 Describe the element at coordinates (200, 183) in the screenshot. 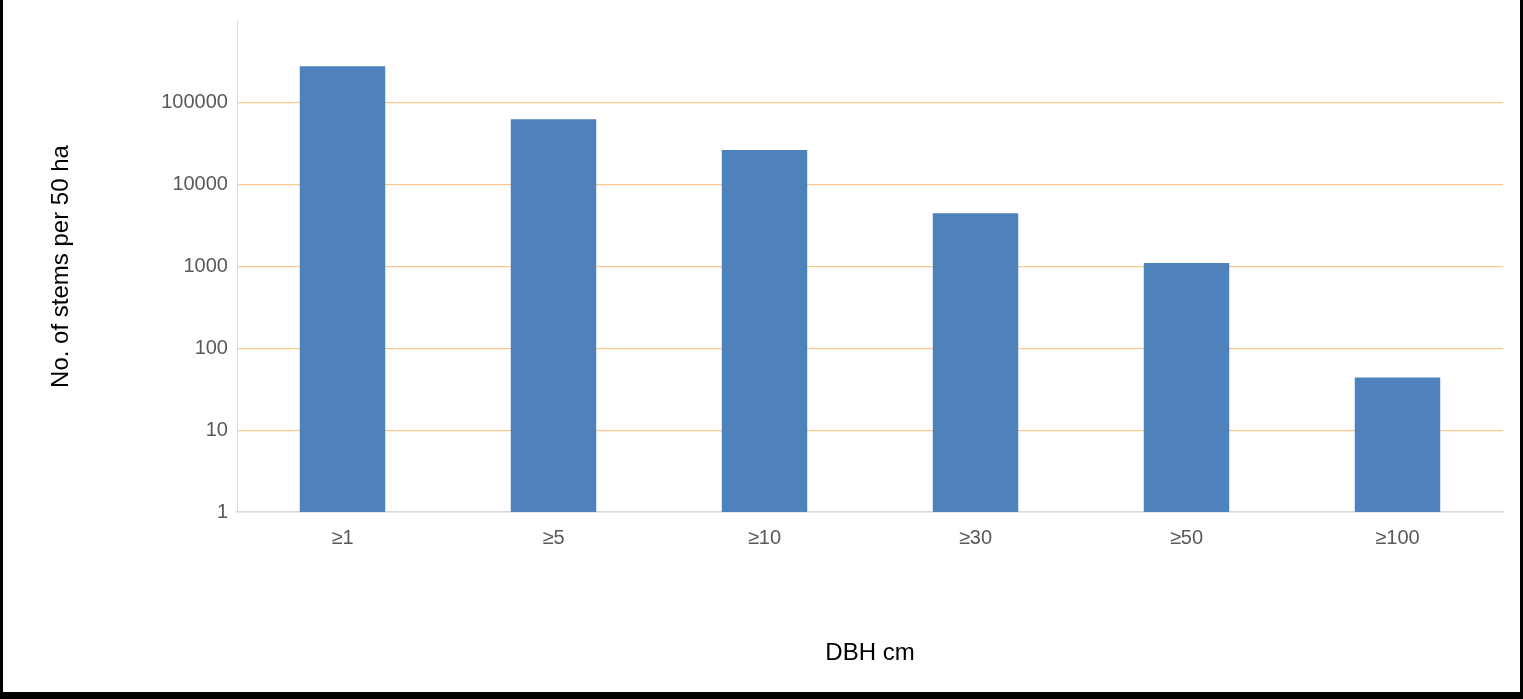

I see `y-tick-label: 10000` at that location.